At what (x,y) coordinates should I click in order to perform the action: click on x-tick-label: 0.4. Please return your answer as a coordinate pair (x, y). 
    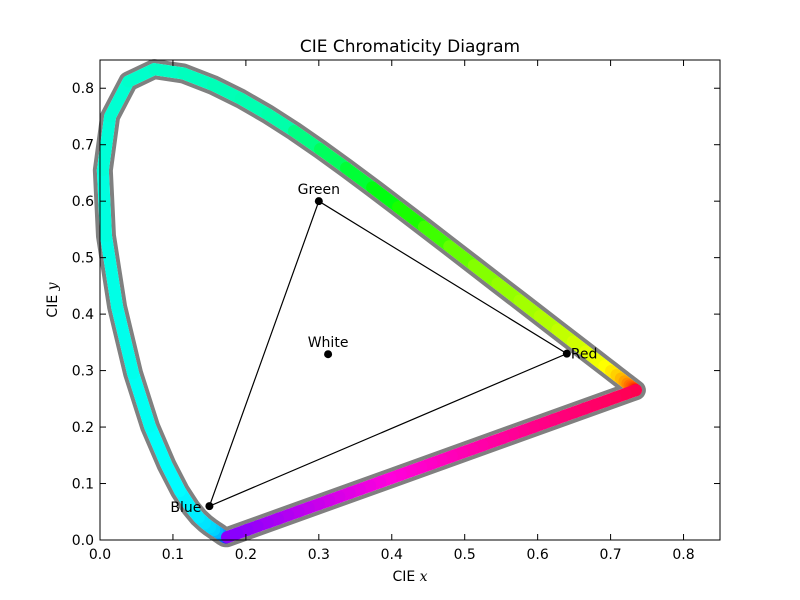
    Looking at the image, I should click on (392, 555).